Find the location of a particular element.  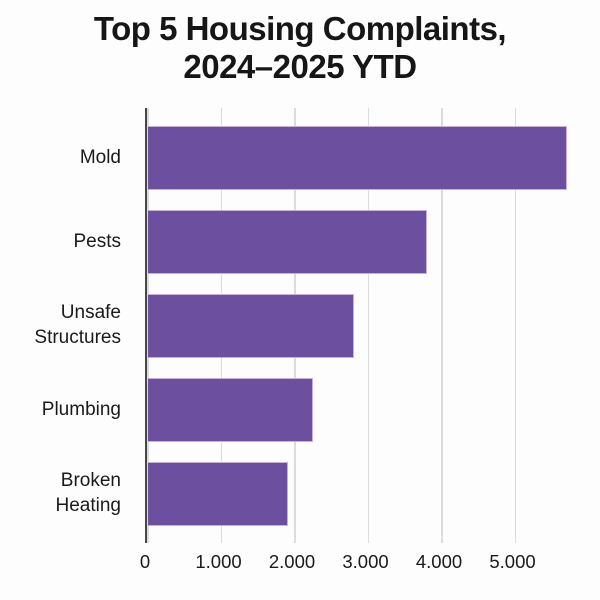

bar-unsafe-structures is located at coordinates (251, 326).